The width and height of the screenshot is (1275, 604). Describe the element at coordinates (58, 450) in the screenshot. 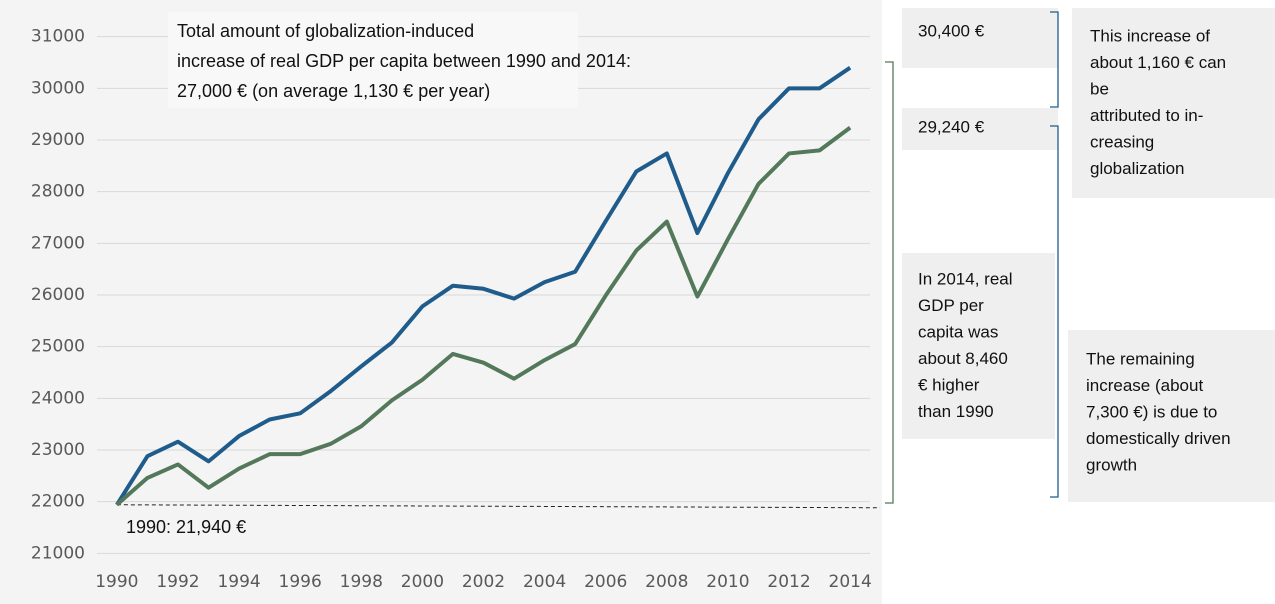

I see `y-tick-label: 23000` at that location.